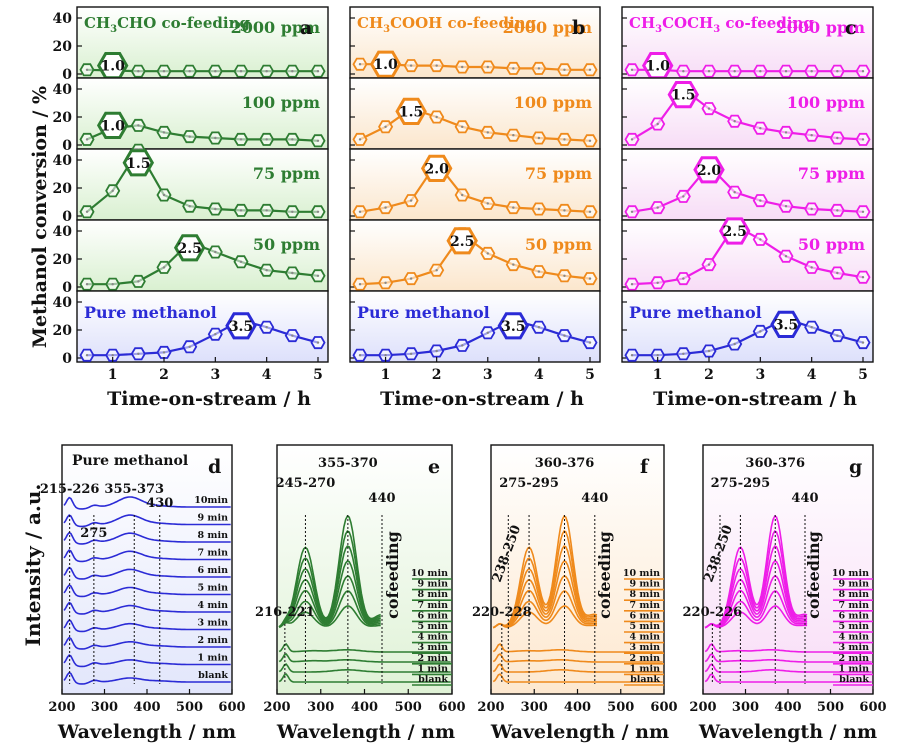 This screenshot has width=899, height=748. What do you see at coordinates (579, 732) in the screenshot?
I see `x-axis-label-wl-f: Wavelength / nm` at bounding box center [579, 732].